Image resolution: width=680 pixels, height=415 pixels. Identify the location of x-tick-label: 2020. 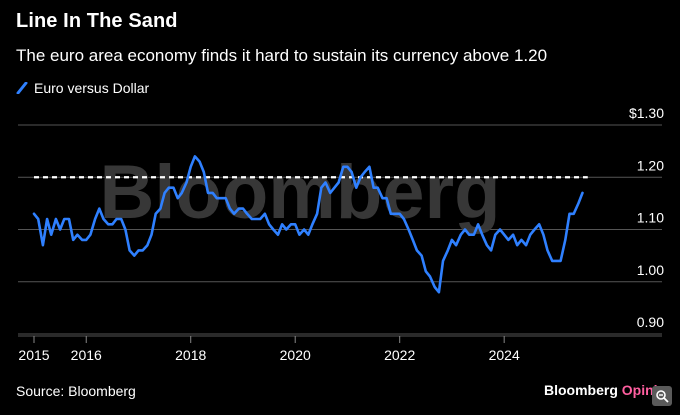
(295, 355).